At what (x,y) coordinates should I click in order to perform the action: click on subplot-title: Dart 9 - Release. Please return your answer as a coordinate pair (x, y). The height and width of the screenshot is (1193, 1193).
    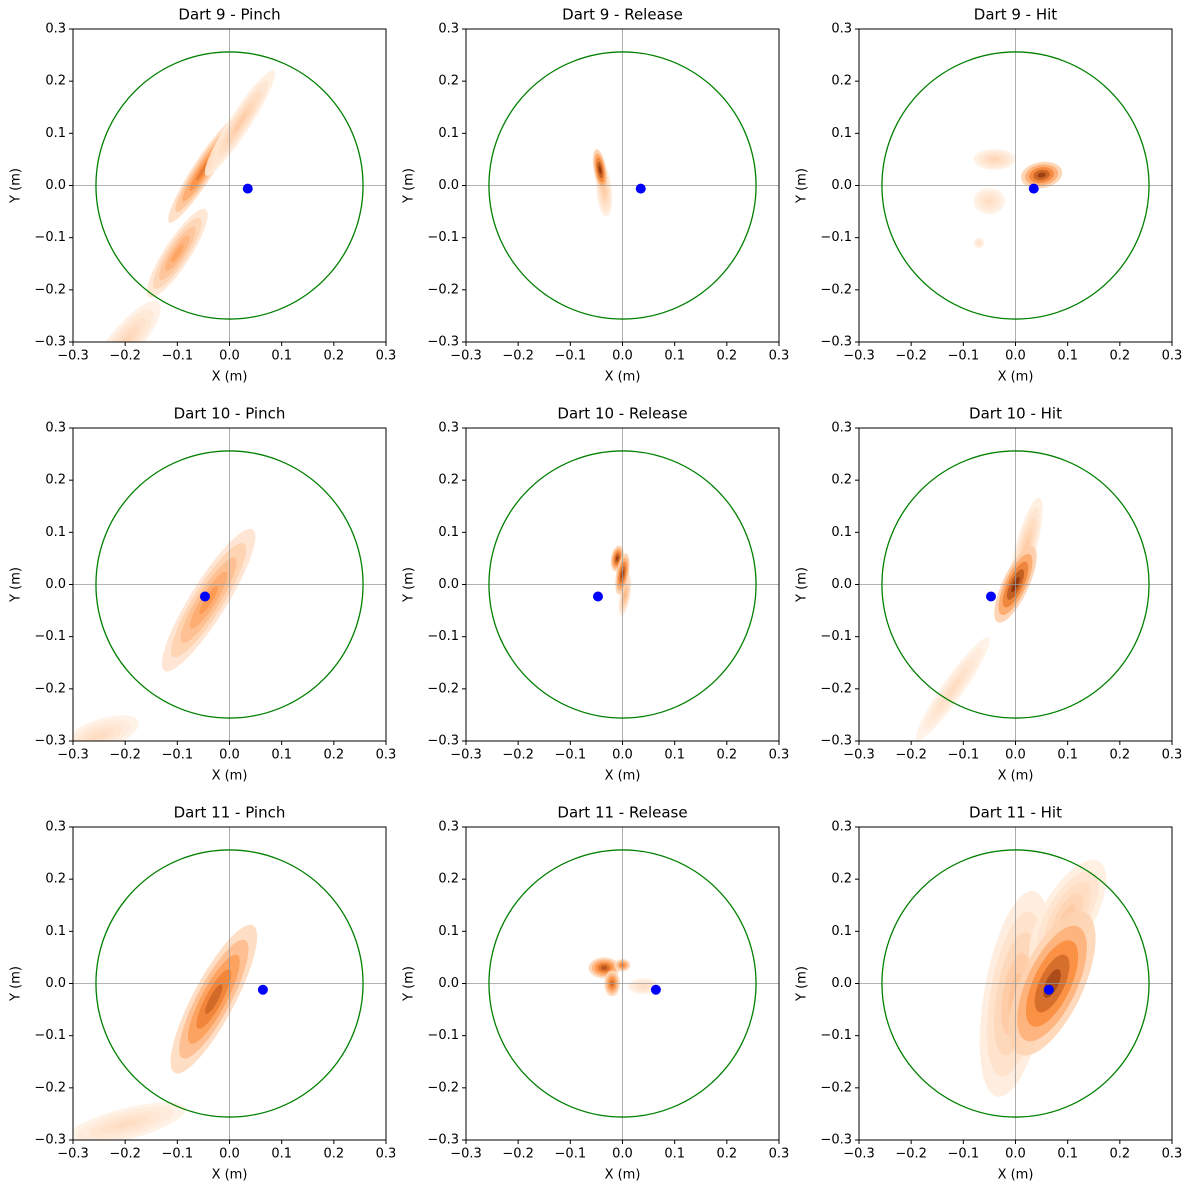
    Looking at the image, I should click on (622, 15).